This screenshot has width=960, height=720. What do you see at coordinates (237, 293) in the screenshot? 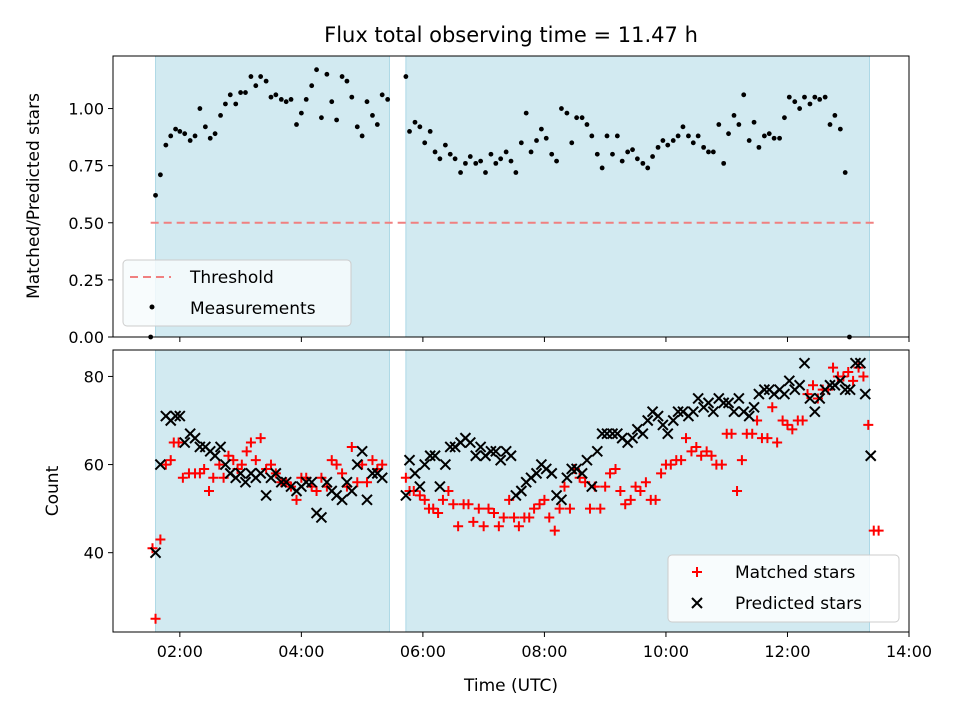
I see `top-legend-box` at bounding box center [237, 293].